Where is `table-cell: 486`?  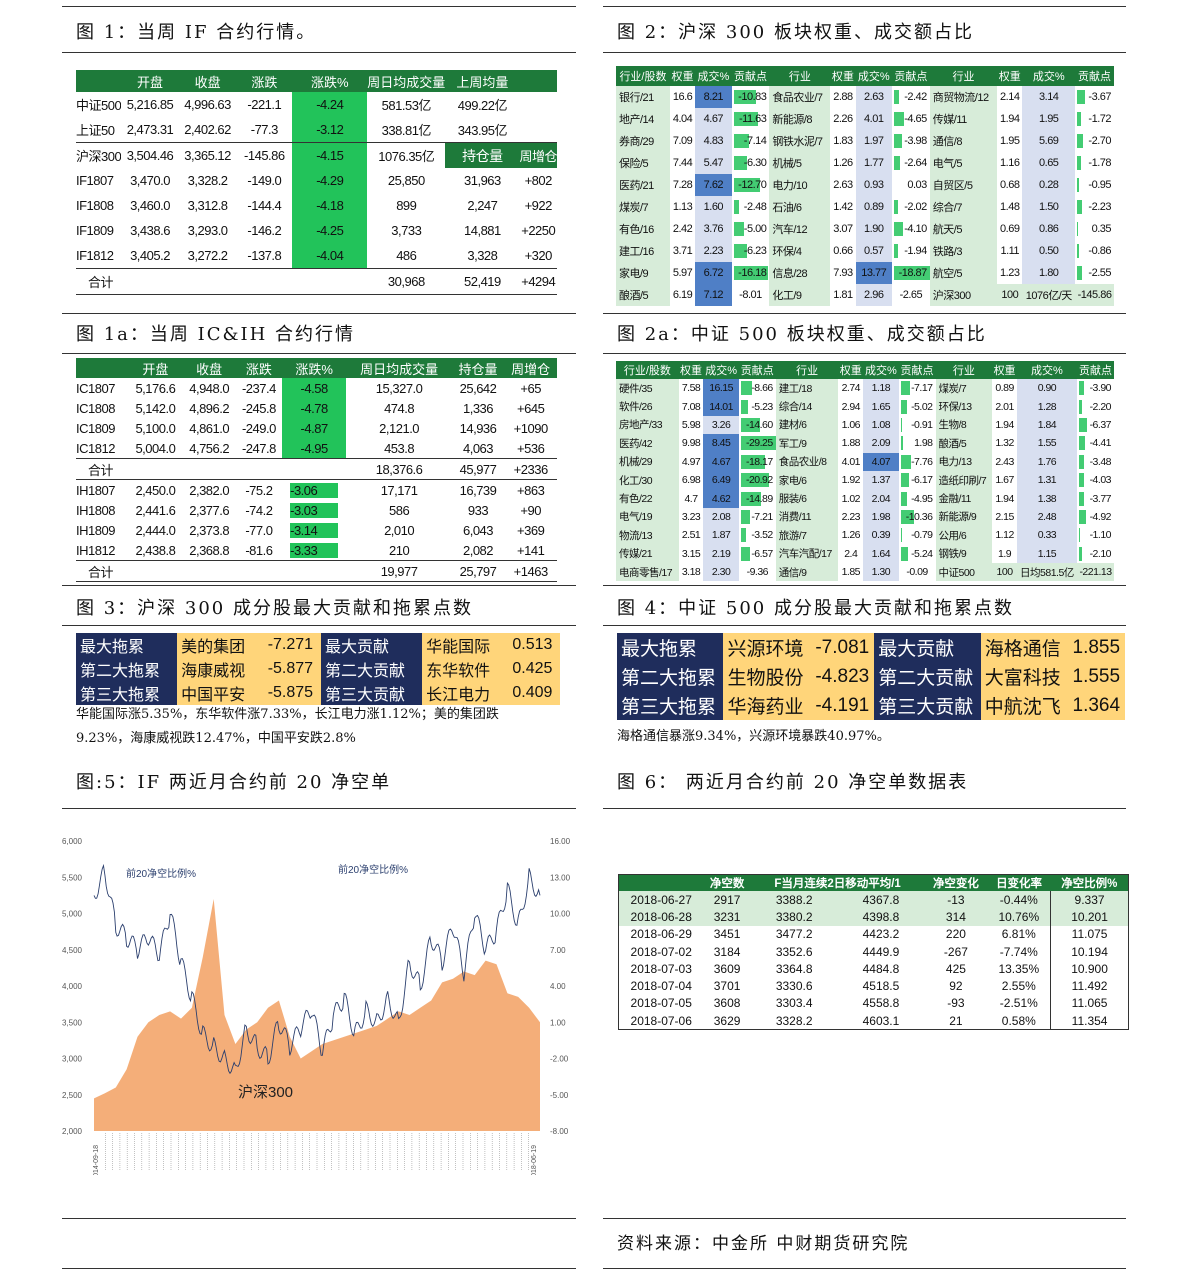
table-cell: 486 is located at coordinates (406, 255).